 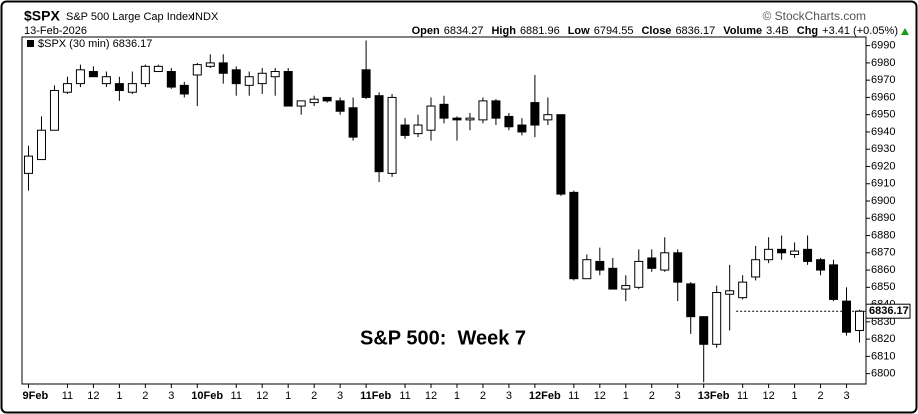 What do you see at coordinates (503, 31) in the screenshot?
I see `stat-label: High` at bounding box center [503, 31].